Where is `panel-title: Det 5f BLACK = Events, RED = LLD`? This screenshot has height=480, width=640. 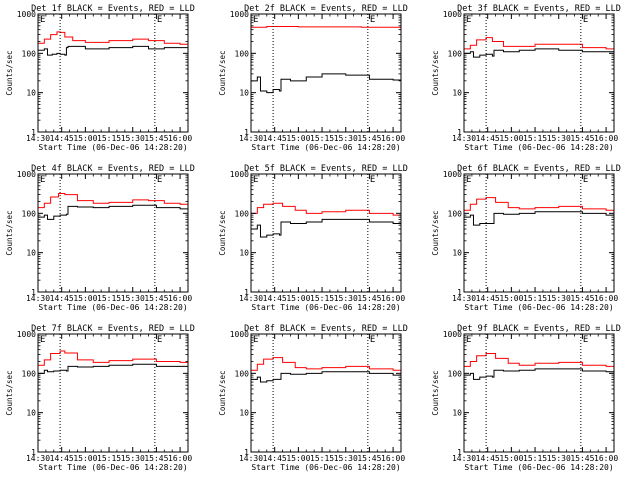 panel-title: Det 5f BLACK = Events, RED = LLD is located at coordinates (326, 169).